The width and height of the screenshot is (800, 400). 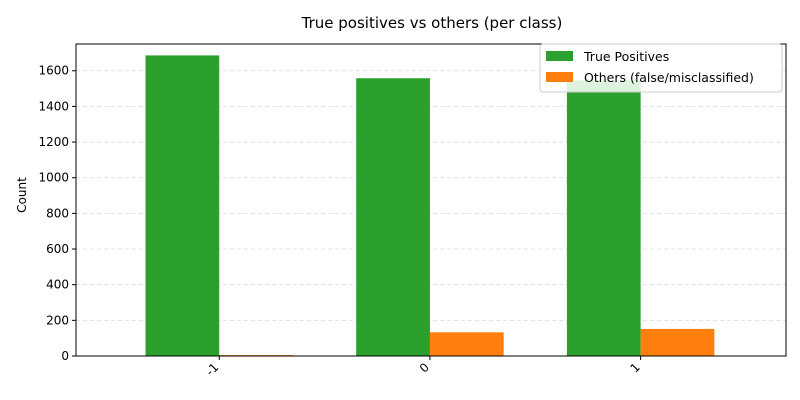 What do you see at coordinates (57, 249) in the screenshot?
I see `y-tick-label: 600` at bounding box center [57, 249].